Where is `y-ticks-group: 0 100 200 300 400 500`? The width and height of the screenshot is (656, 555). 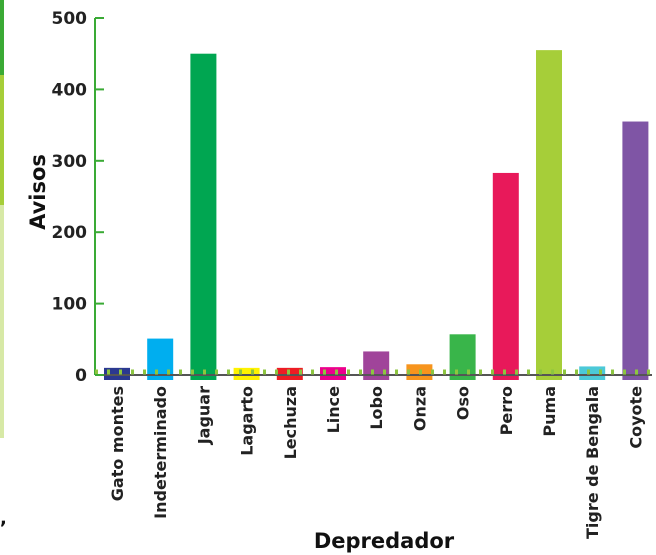 y-ticks-group: 0 100 200 300 400 500 is located at coordinates (78, 197).